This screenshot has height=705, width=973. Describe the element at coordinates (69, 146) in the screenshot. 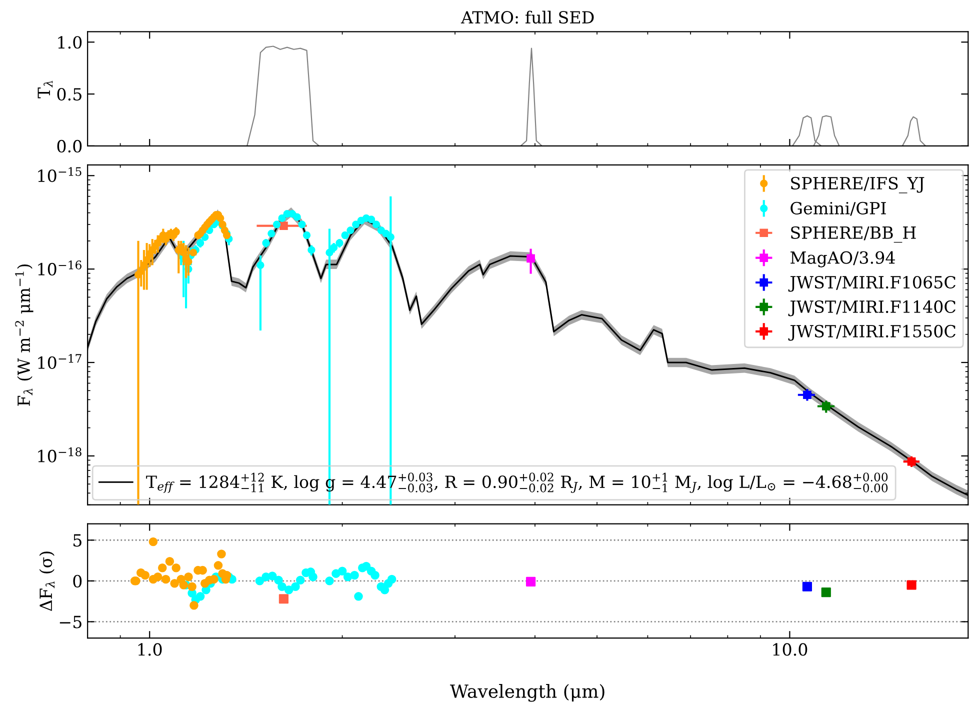

I see `y-tick-label: 0.0` at that location.